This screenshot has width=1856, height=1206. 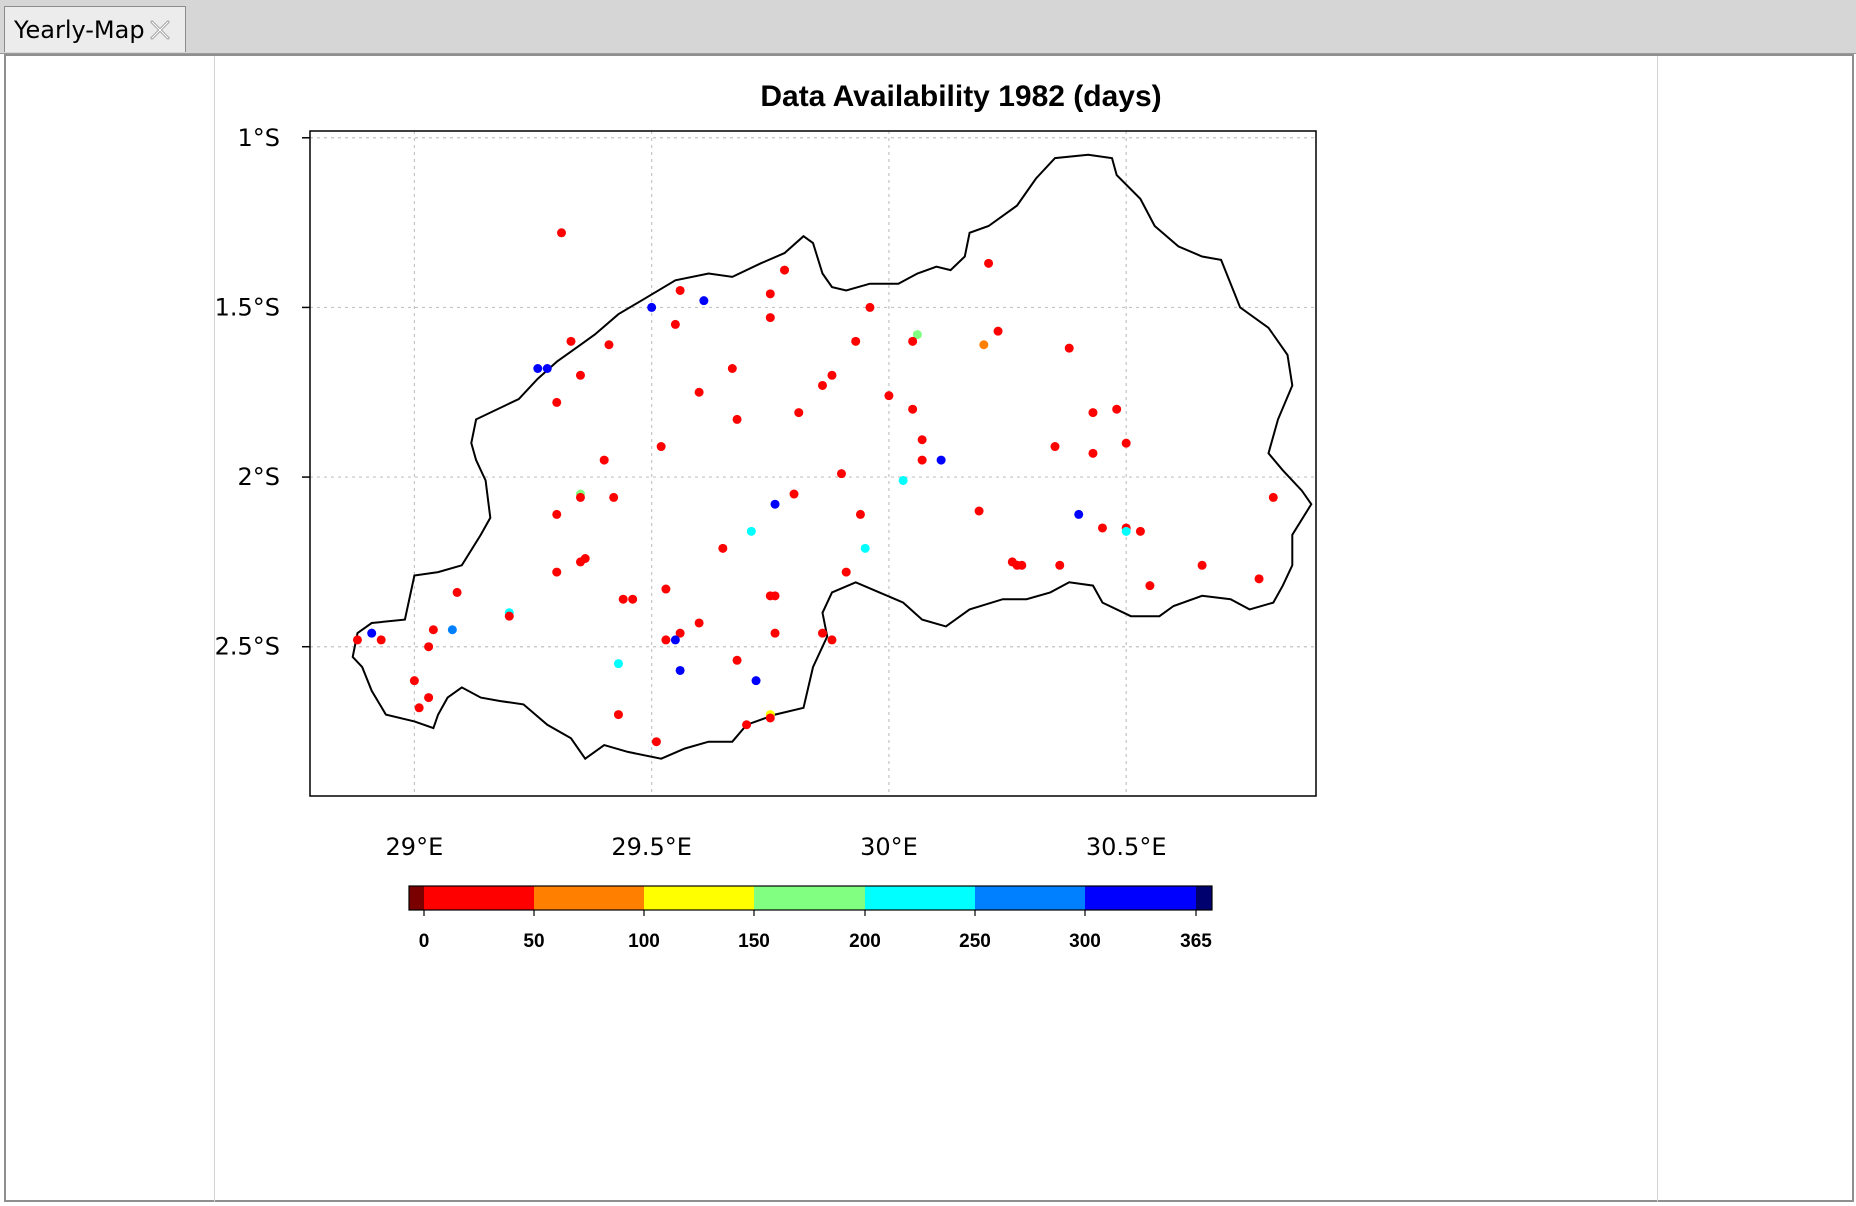 What do you see at coordinates (928, 27) in the screenshot?
I see `tab-bar: Yearly-Map` at bounding box center [928, 27].